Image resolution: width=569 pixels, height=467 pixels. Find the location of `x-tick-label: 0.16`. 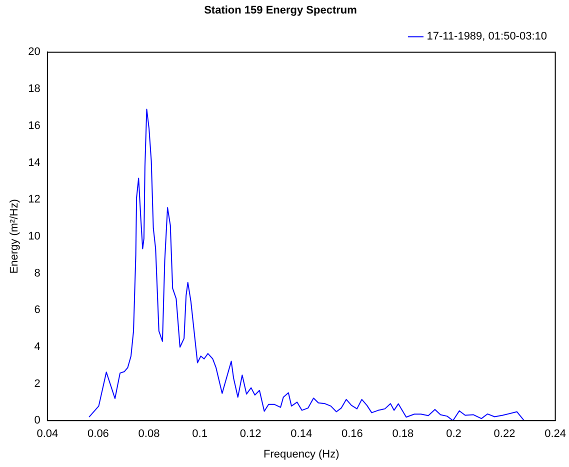

x-tick-label: 0.16 is located at coordinates (352, 434).